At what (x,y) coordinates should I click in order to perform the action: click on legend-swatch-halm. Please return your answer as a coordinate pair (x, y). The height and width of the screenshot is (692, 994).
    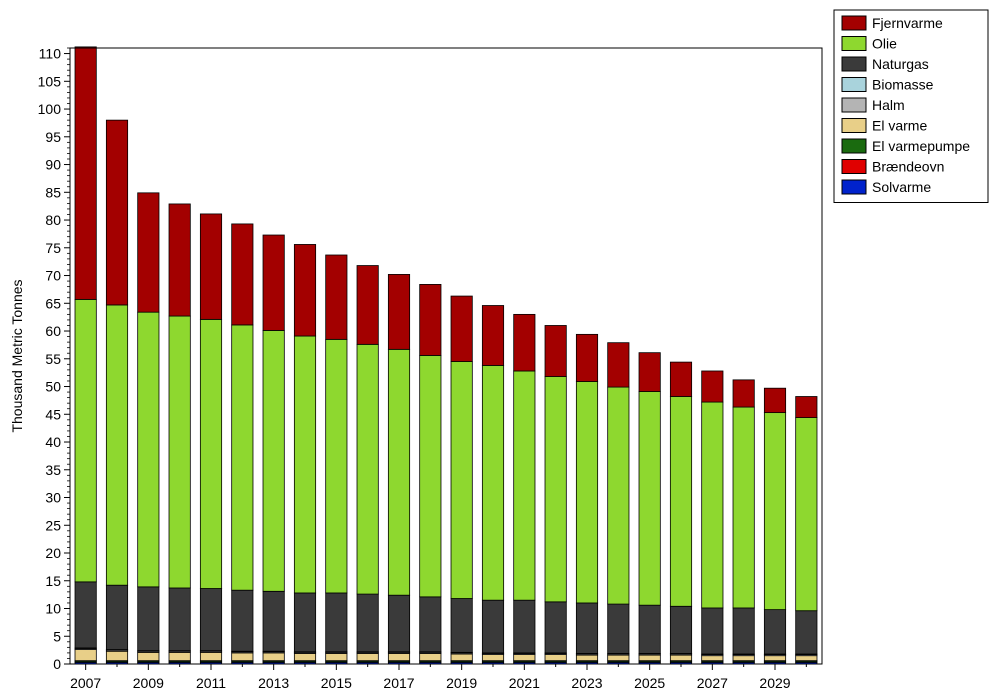
    Looking at the image, I should click on (854, 105).